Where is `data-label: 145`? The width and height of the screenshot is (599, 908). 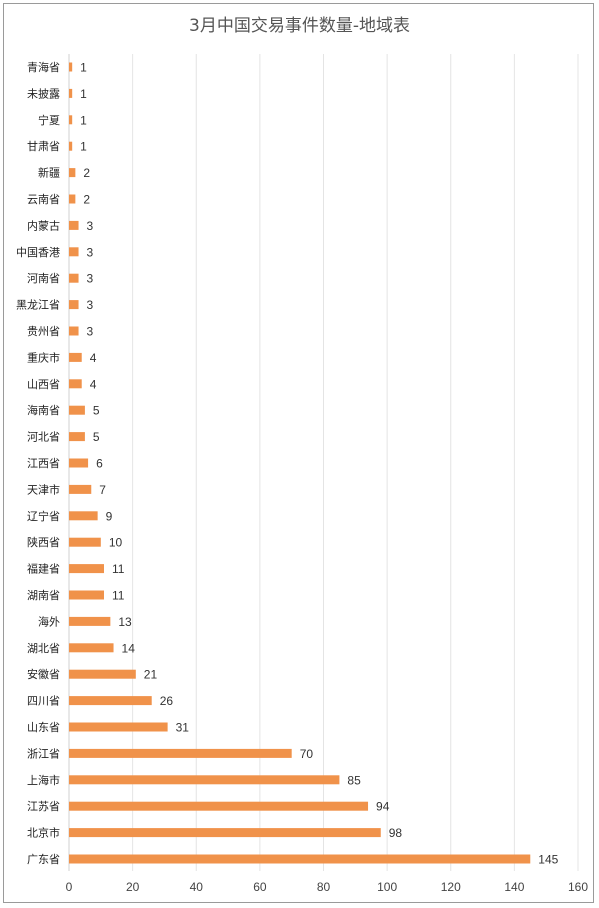 data-label: 145 is located at coordinates (548, 860).